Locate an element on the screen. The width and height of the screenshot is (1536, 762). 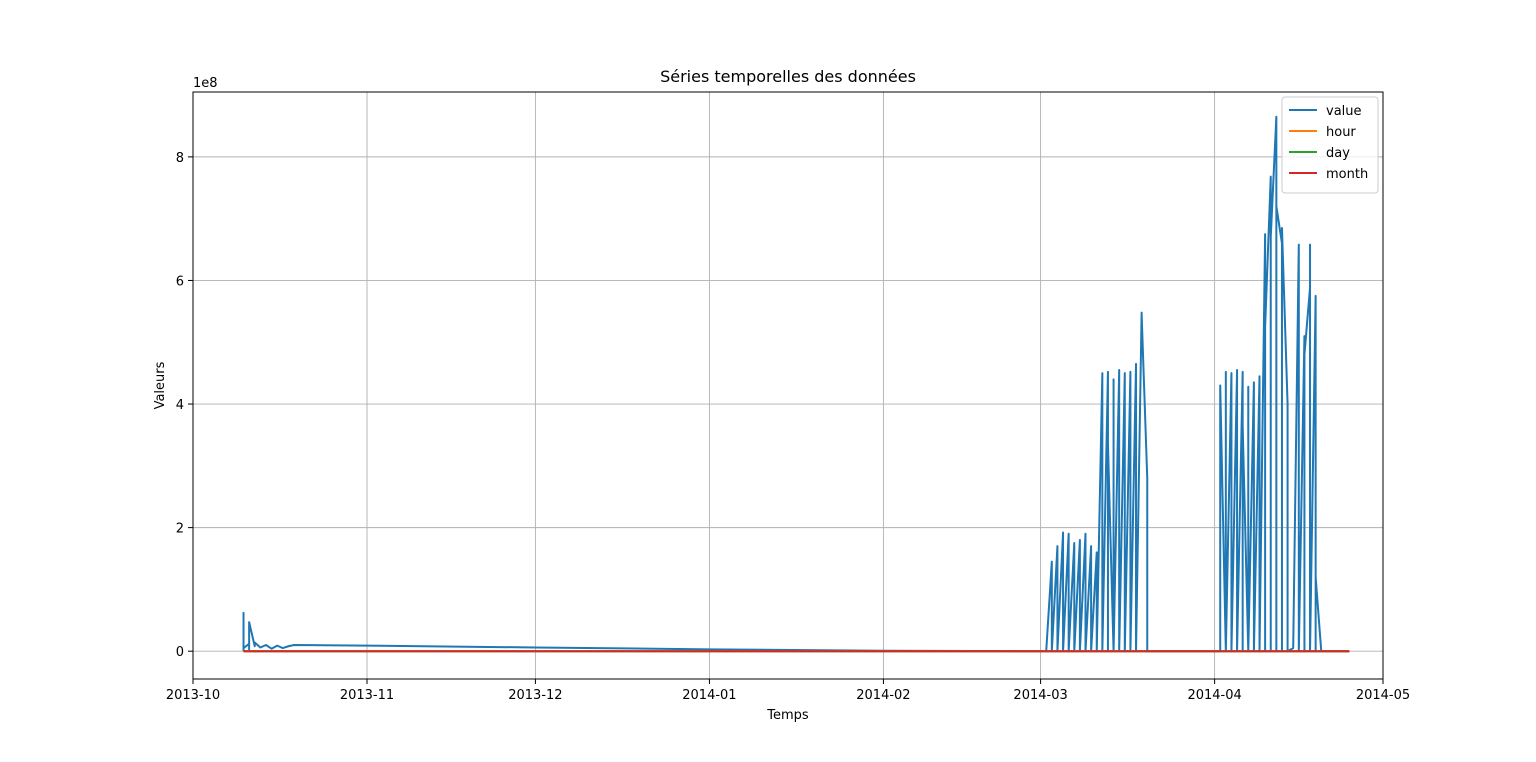
legend-label-value: value is located at coordinates (1344, 111).